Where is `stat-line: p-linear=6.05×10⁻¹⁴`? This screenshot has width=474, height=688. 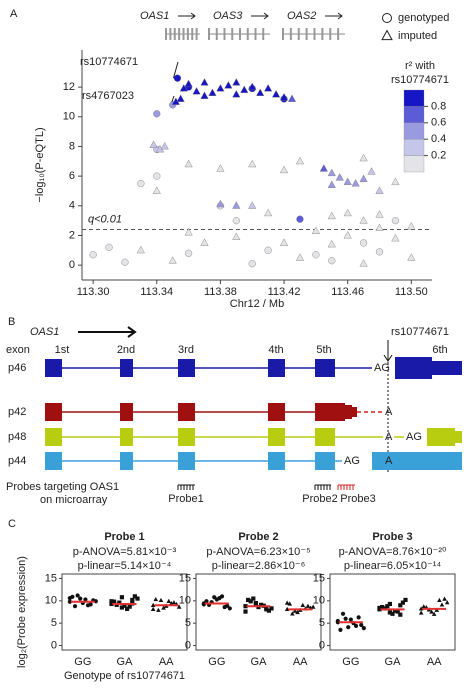
stat-line: p-linear=6.05×10⁻¹⁴ is located at coordinates (393, 566).